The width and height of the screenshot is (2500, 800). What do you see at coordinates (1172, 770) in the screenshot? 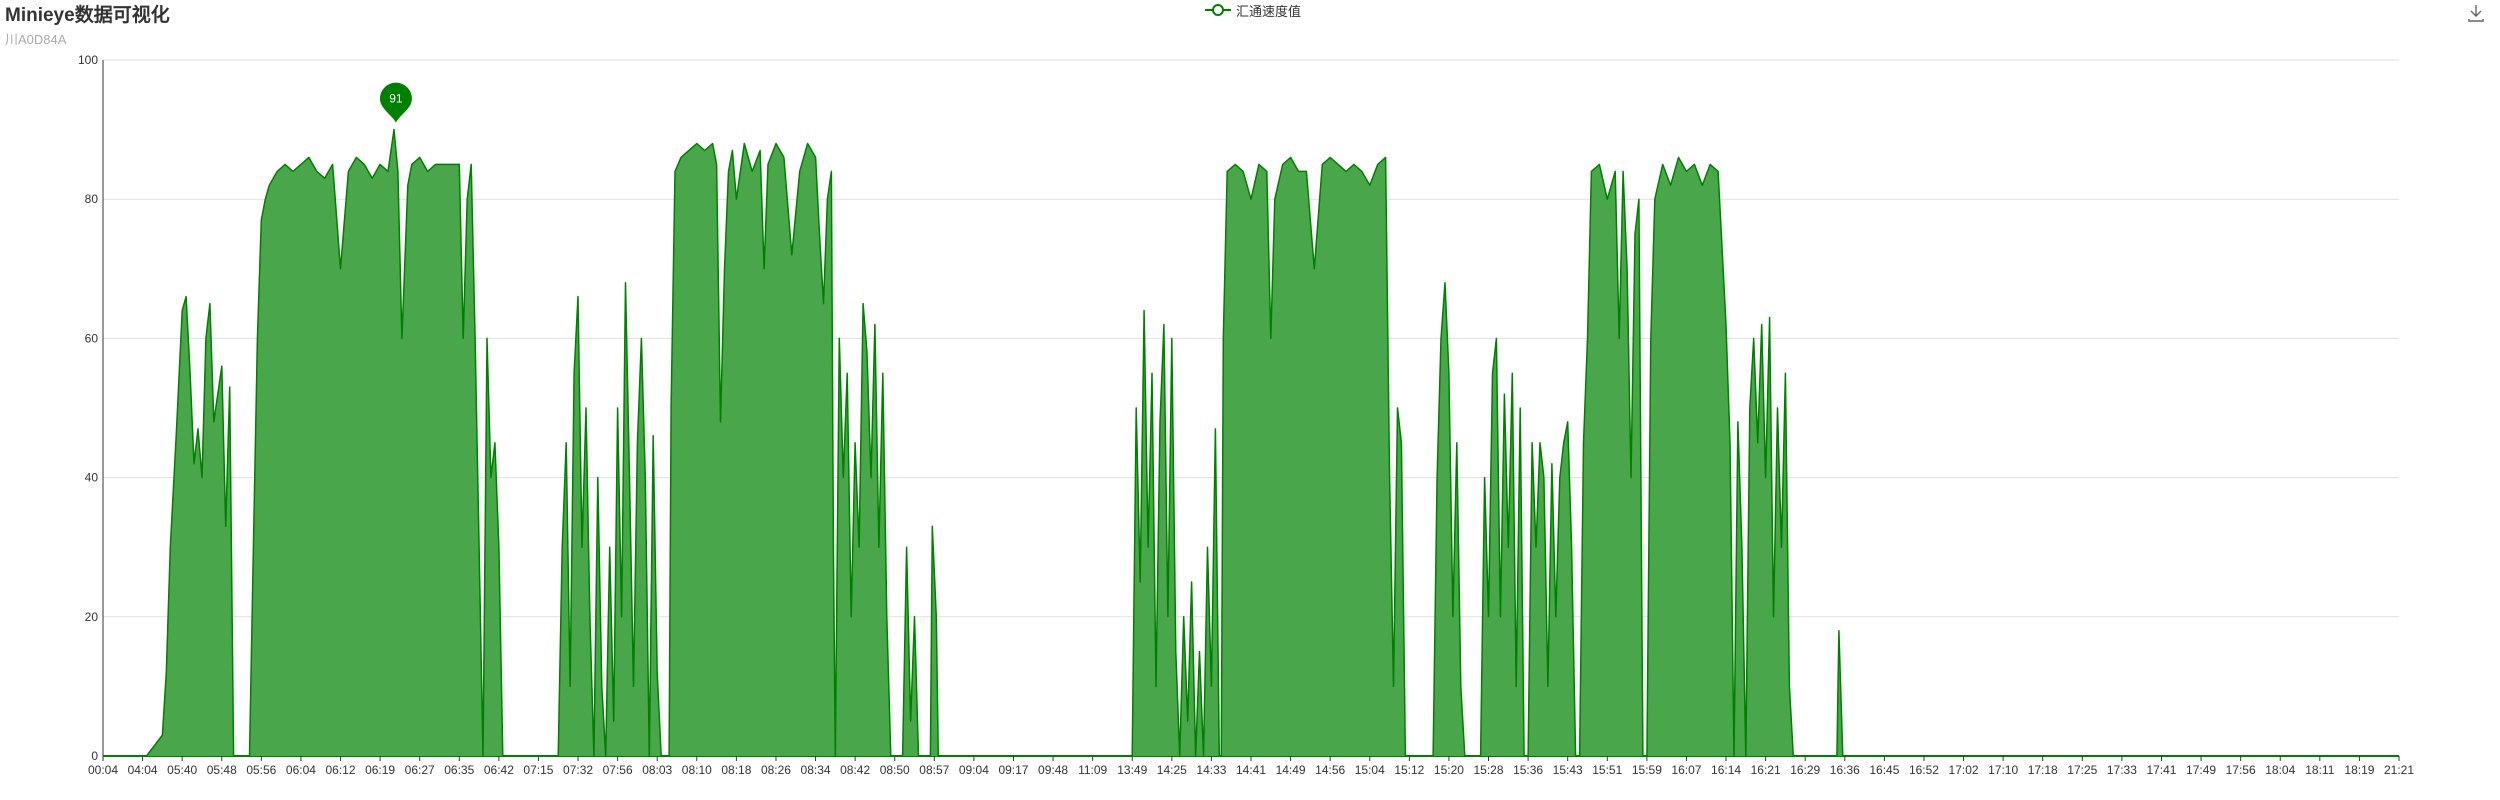
I see `x-tick-label: 14:25` at bounding box center [1172, 770].